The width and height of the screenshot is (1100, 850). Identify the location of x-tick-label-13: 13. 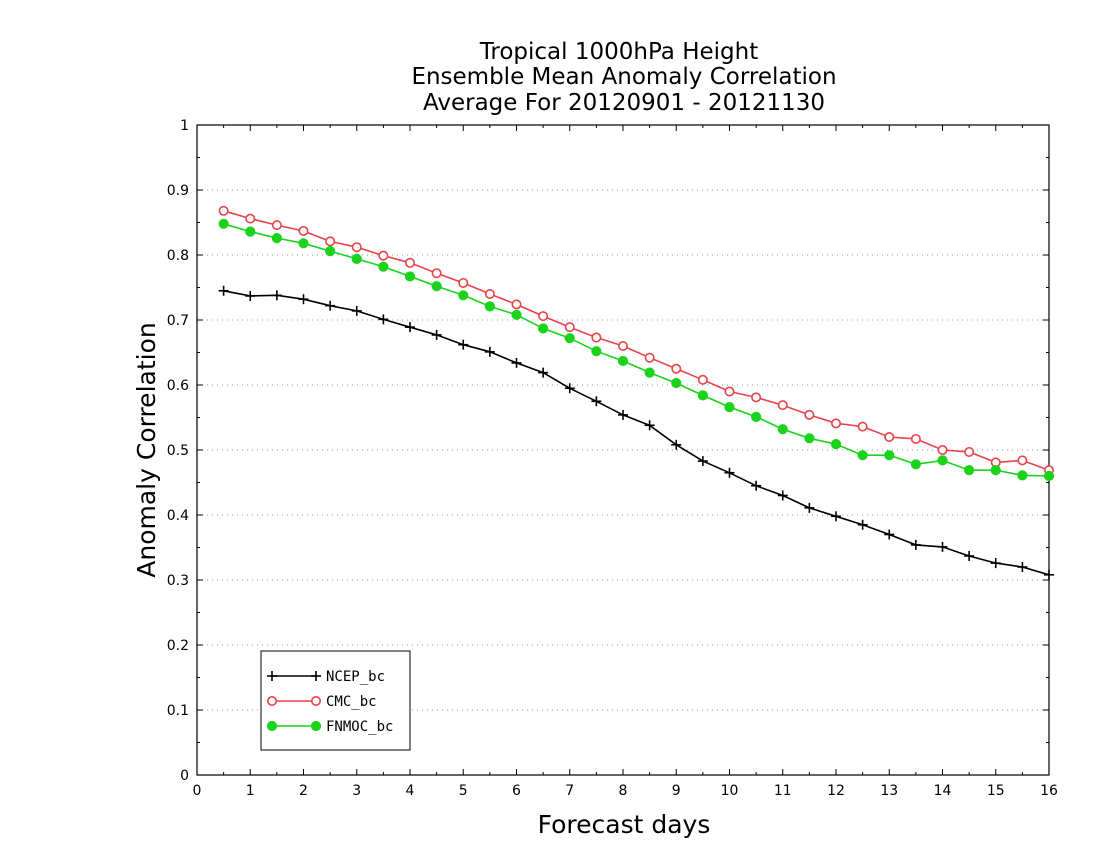
(889, 791).